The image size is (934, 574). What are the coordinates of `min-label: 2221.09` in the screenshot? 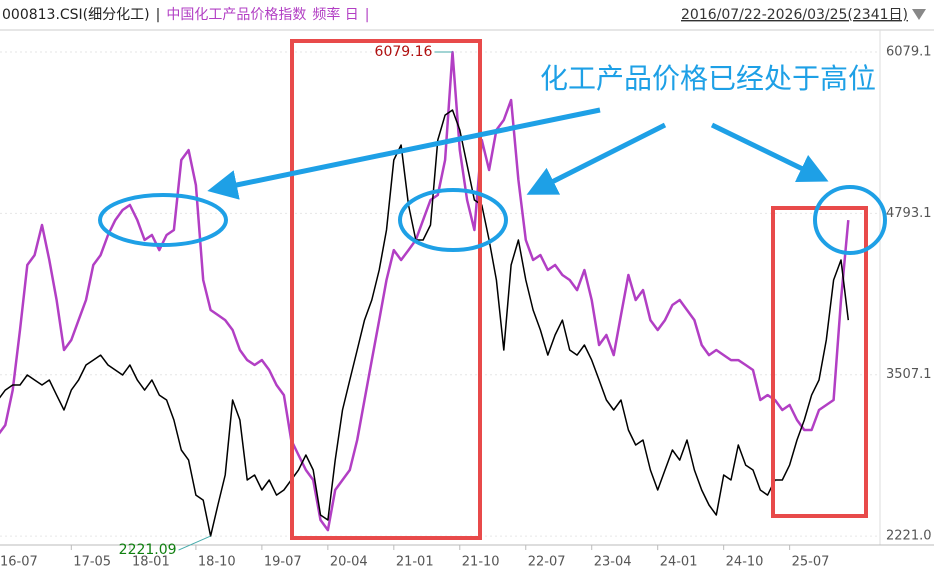 It's located at (148, 550).